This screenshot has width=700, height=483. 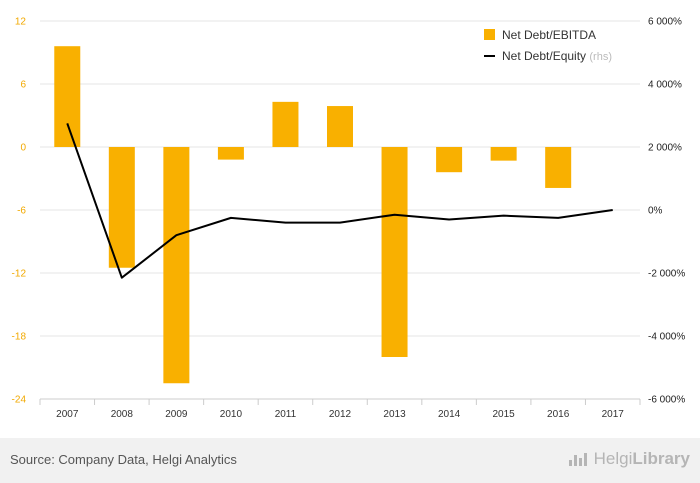 I want to click on x-tick-label: 2011, so click(x=286, y=414).